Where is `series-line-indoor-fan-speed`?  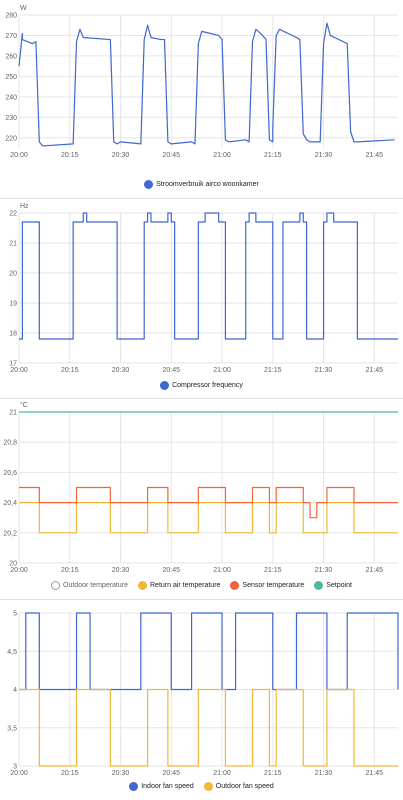 series-line-indoor-fan-speed is located at coordinates (209, 651).